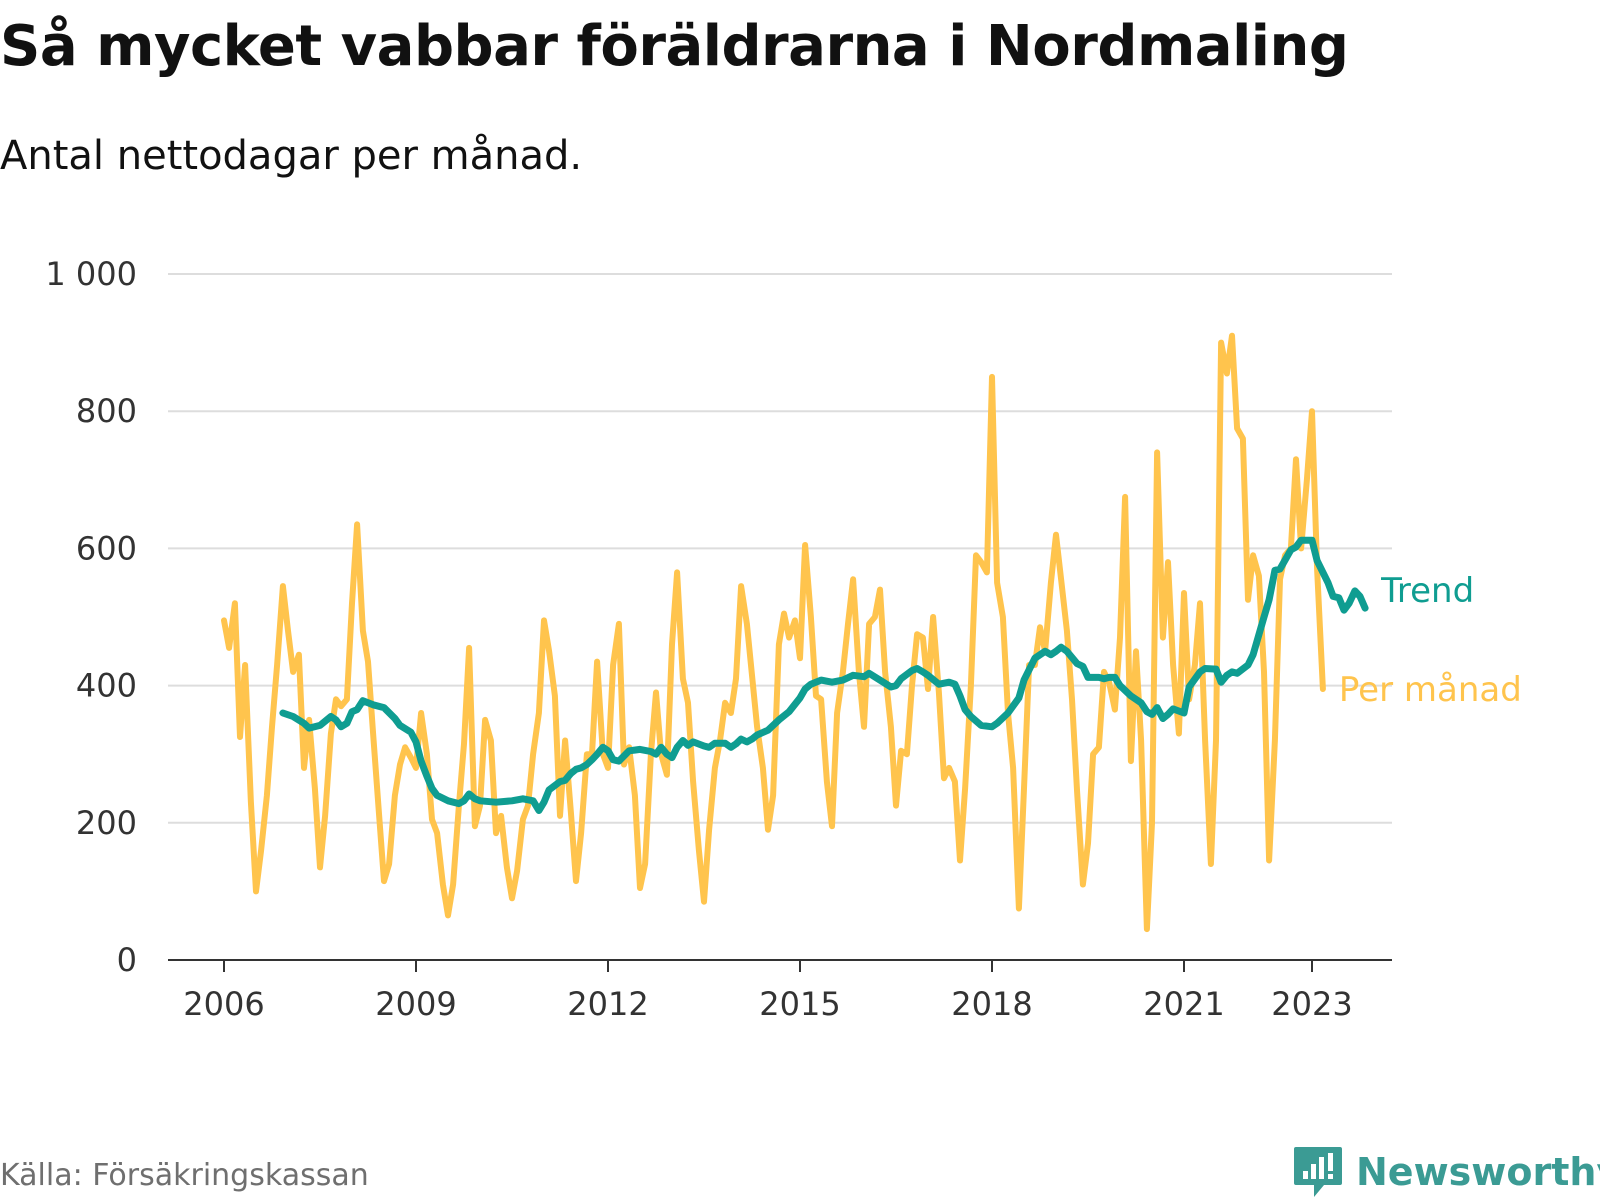 This screenshot has height=1202, width=1600. Describe the element at coordinates (106, 548) in the screenshot. I see `y-tick-label: 600` at that location.